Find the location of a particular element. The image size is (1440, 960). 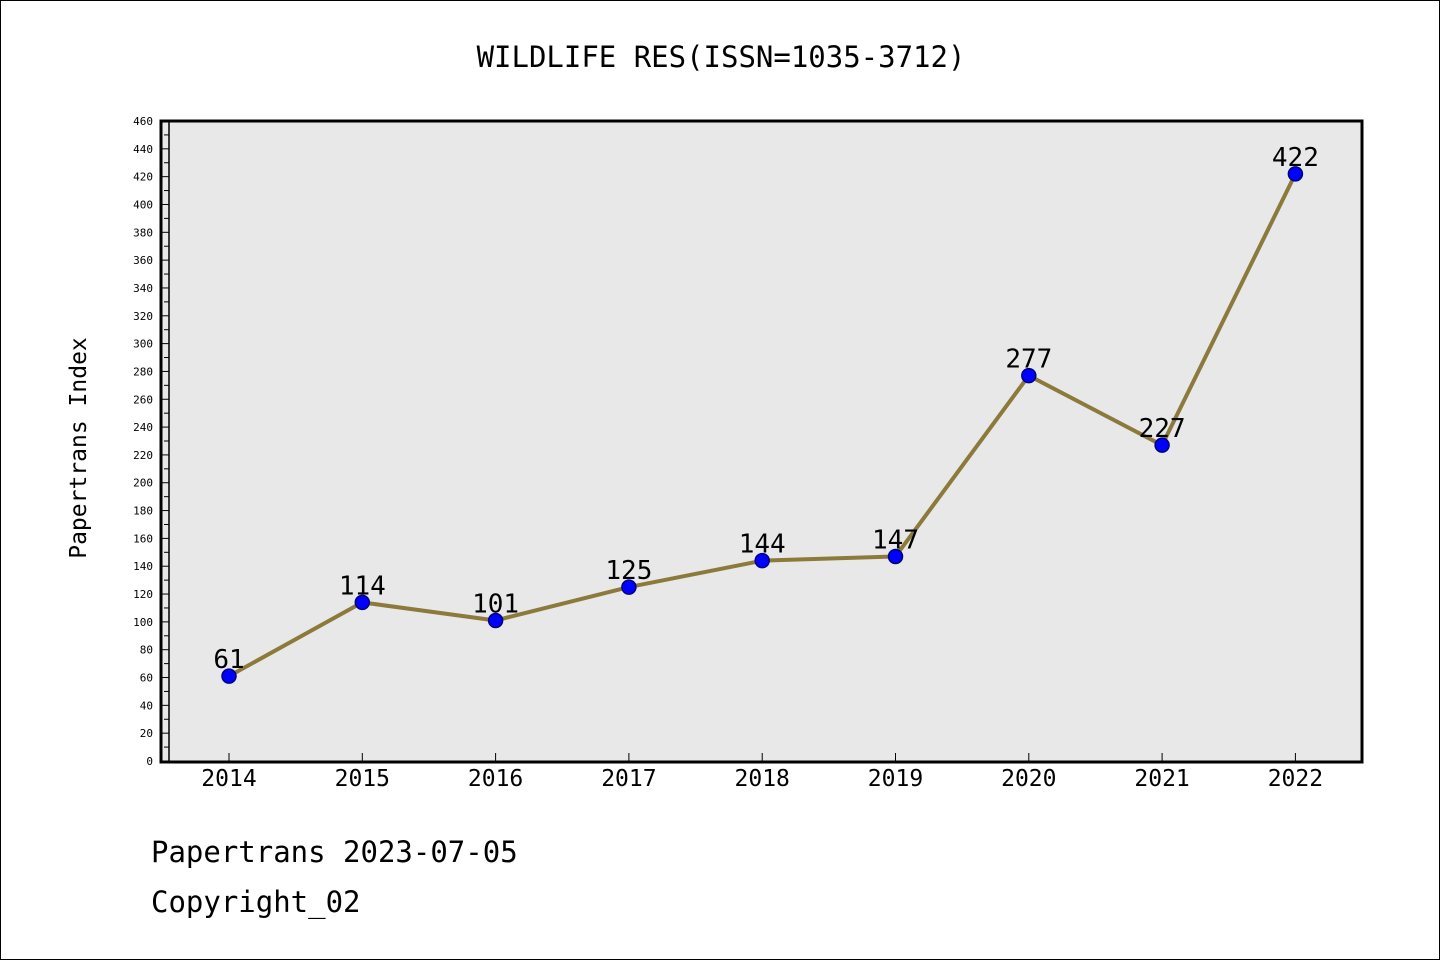

x-tick-label: 2015 is located at coordinates (362, 779).